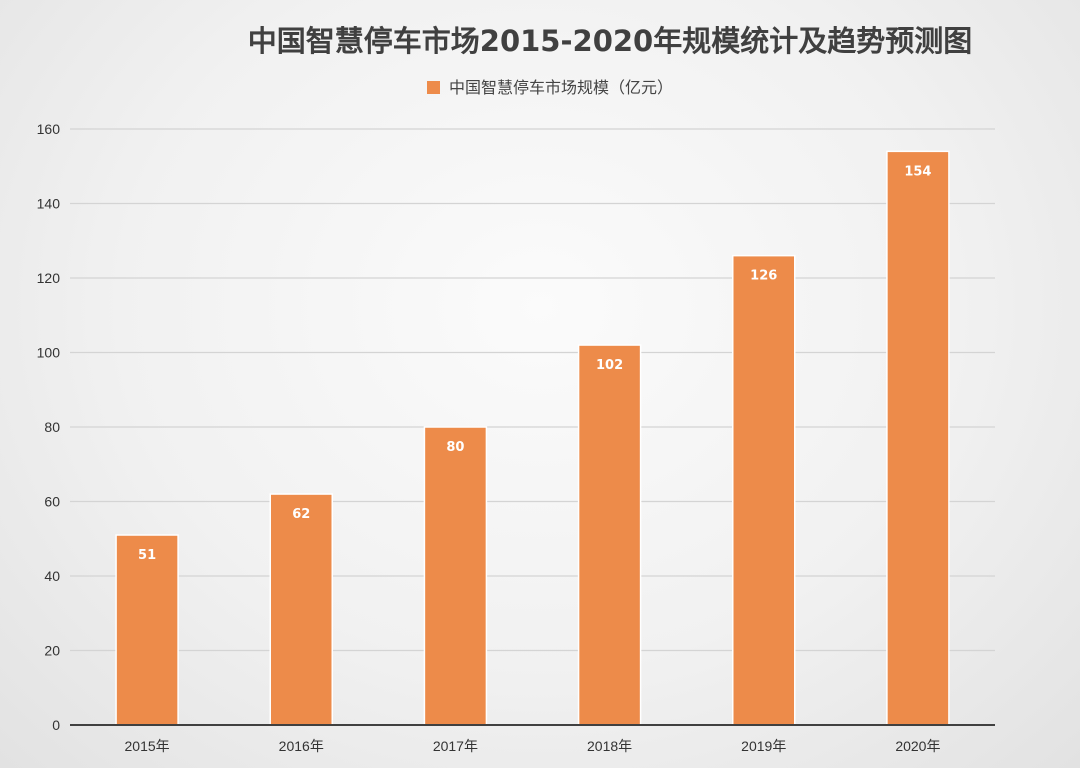 The height and width of the screenshot is (768, 1080). Describe the element at coordinates (609, 746) in the screenshot. I see `x-tick-label: 2018年` at that location.